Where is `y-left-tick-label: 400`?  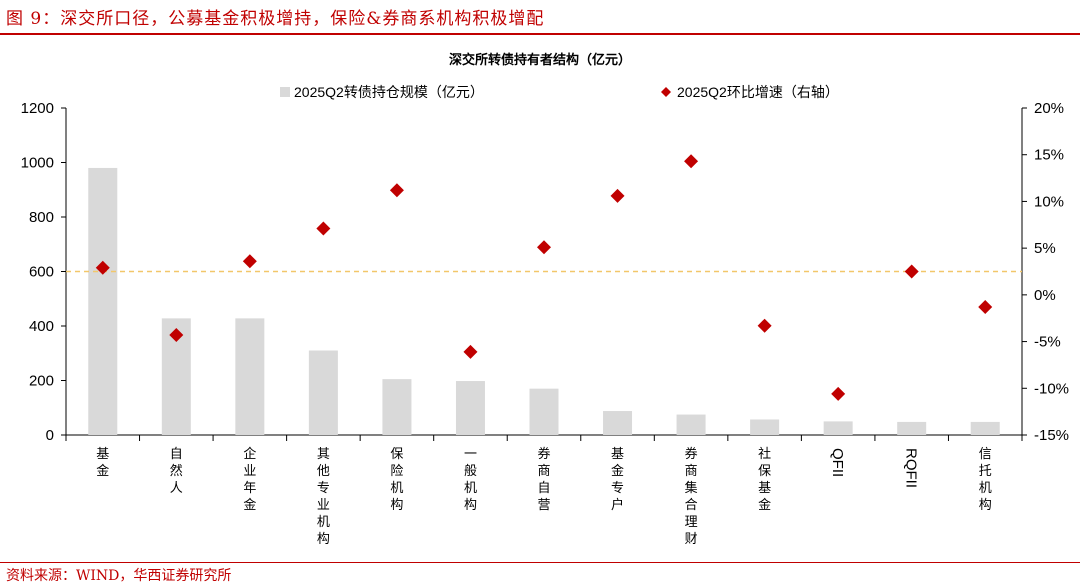 y-left-tick-label: 400 is located at coordinates (41, 326).